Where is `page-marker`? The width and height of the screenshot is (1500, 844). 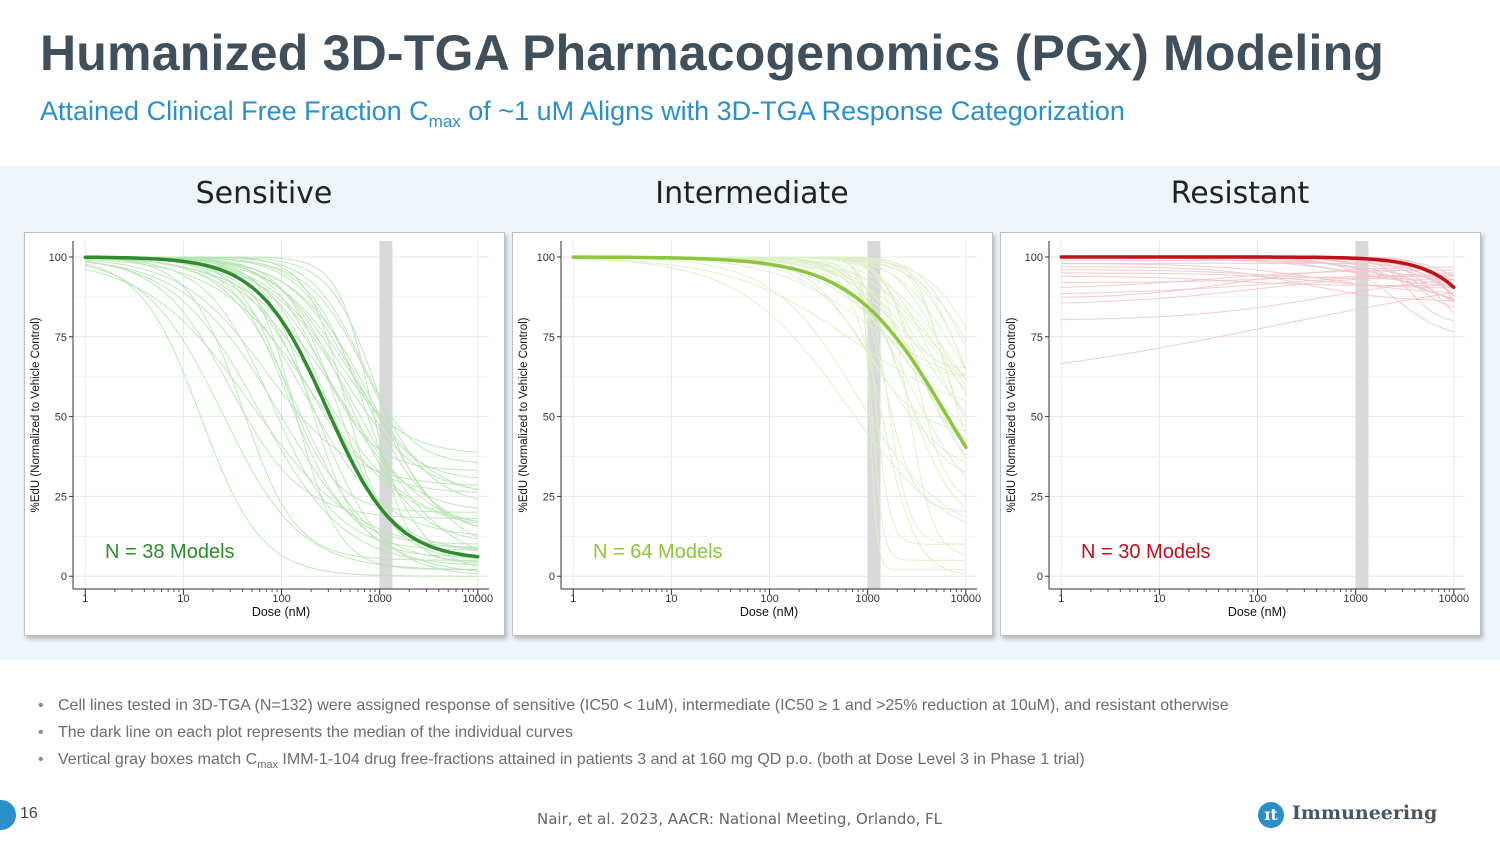
page-marker is located at coordinates (8, 815).